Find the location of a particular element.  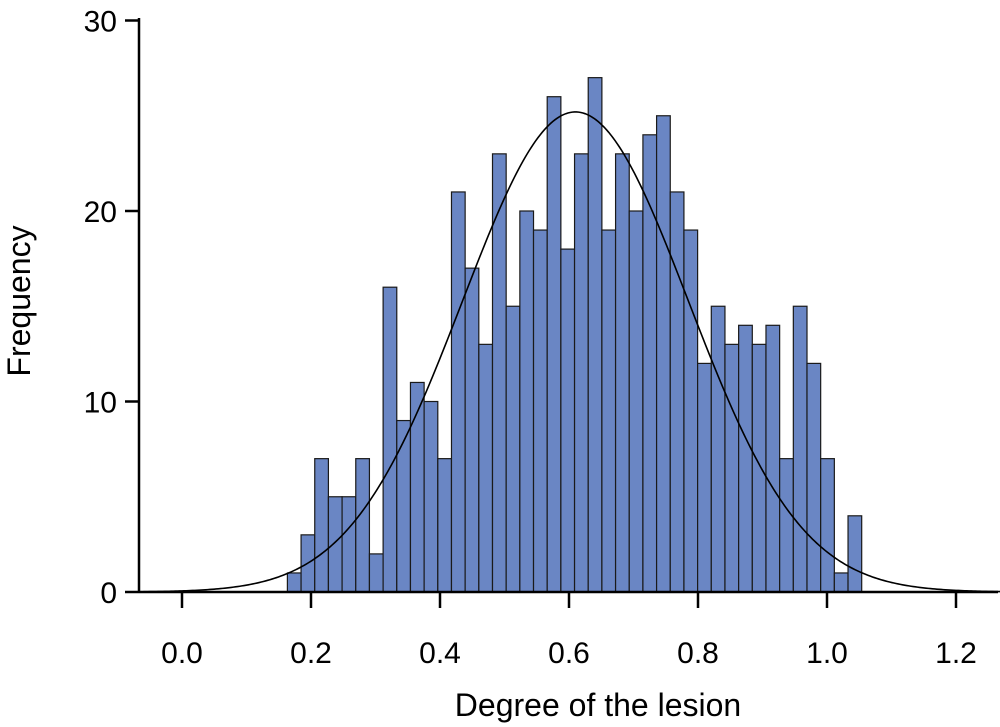

x-tick-label: 1.0 is located at coordinates (827, 653).